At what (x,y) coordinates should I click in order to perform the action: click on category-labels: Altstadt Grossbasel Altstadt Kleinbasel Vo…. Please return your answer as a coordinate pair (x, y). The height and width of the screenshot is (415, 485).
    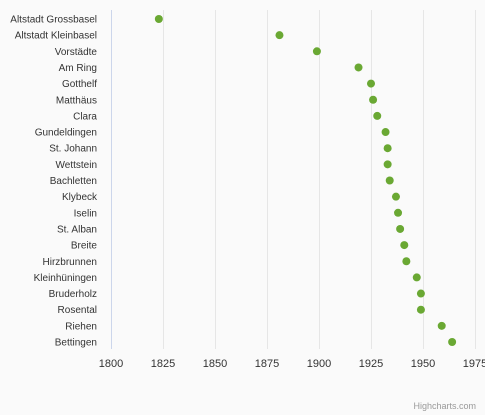
    Looking at the image, I should click on (54, 182).